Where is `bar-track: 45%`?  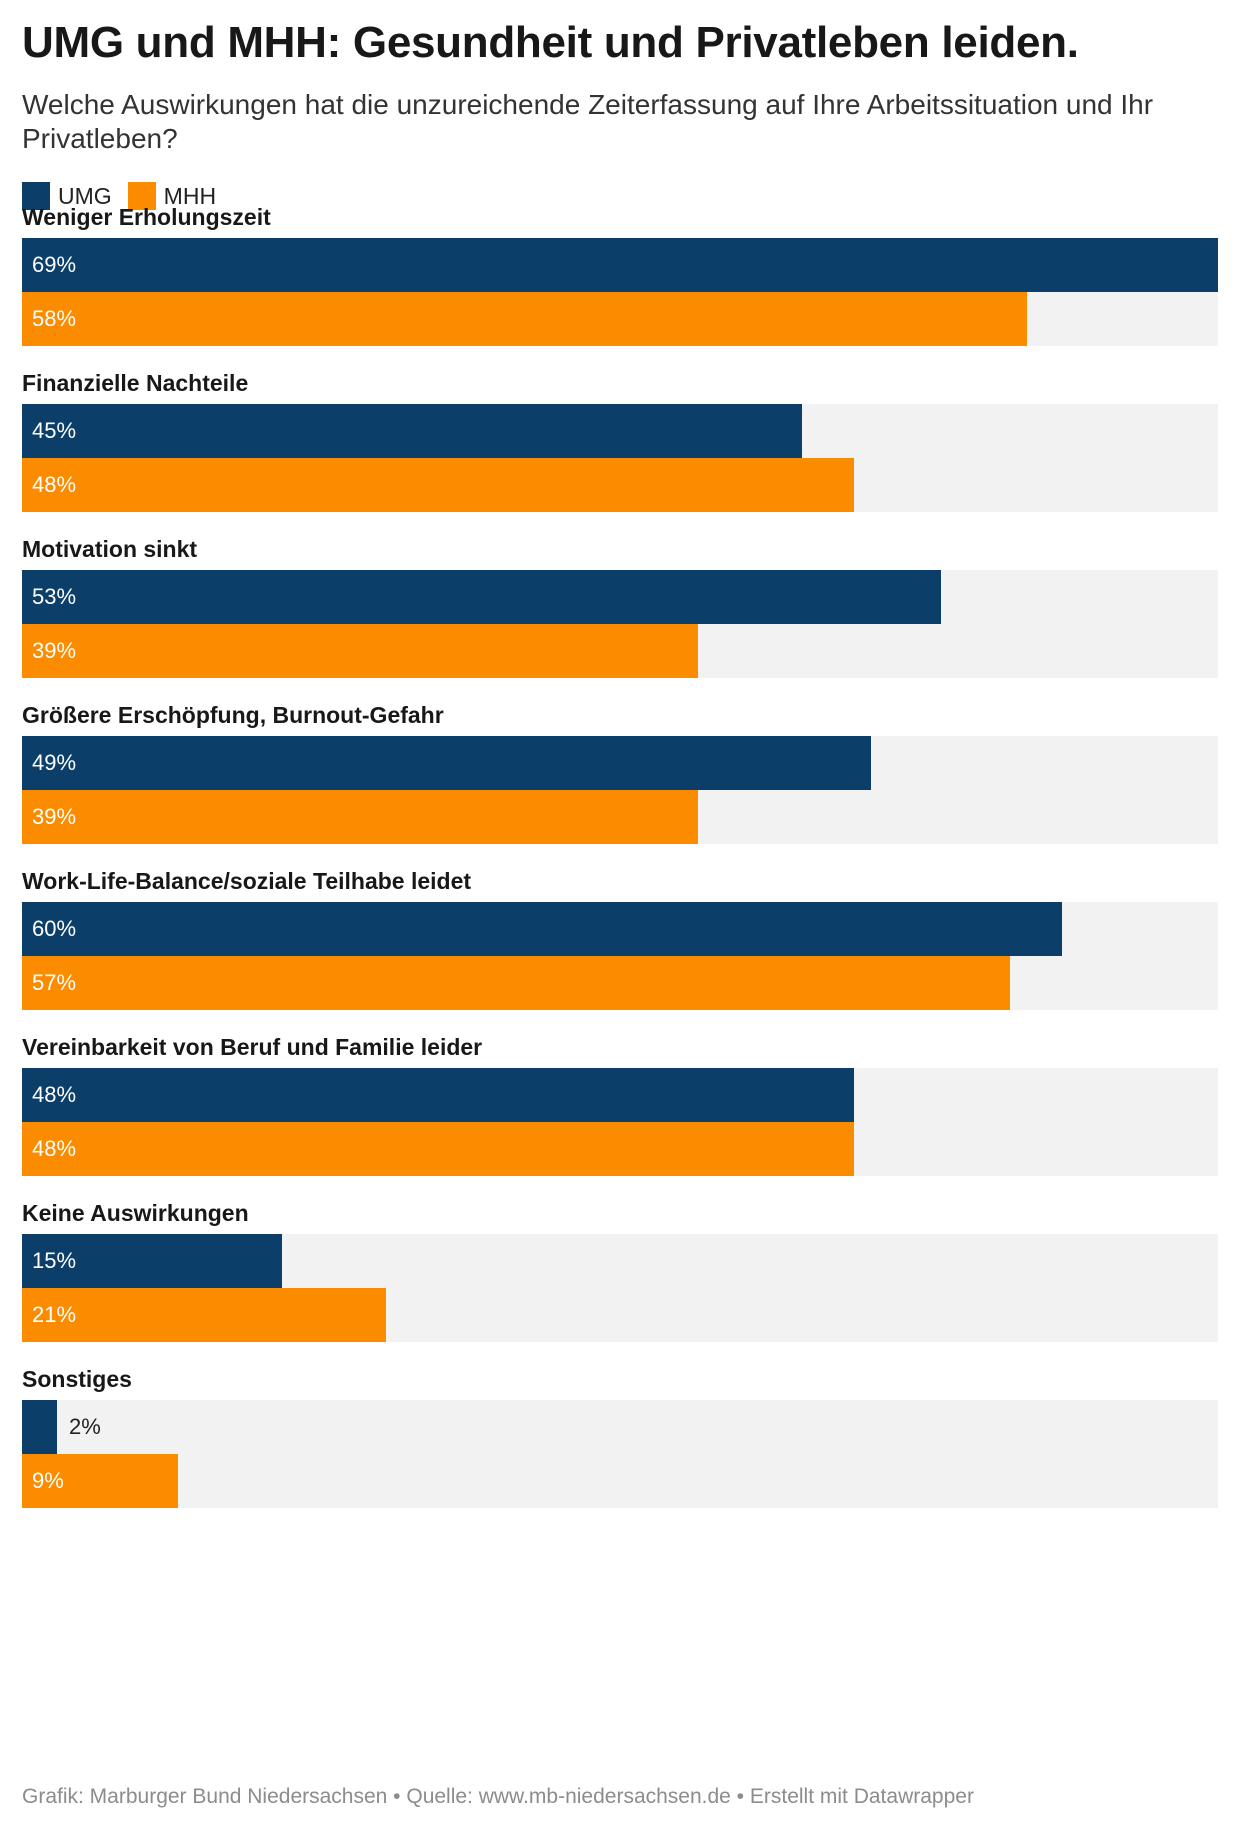 bar-track: 45% is located at coordinates (620, 431).